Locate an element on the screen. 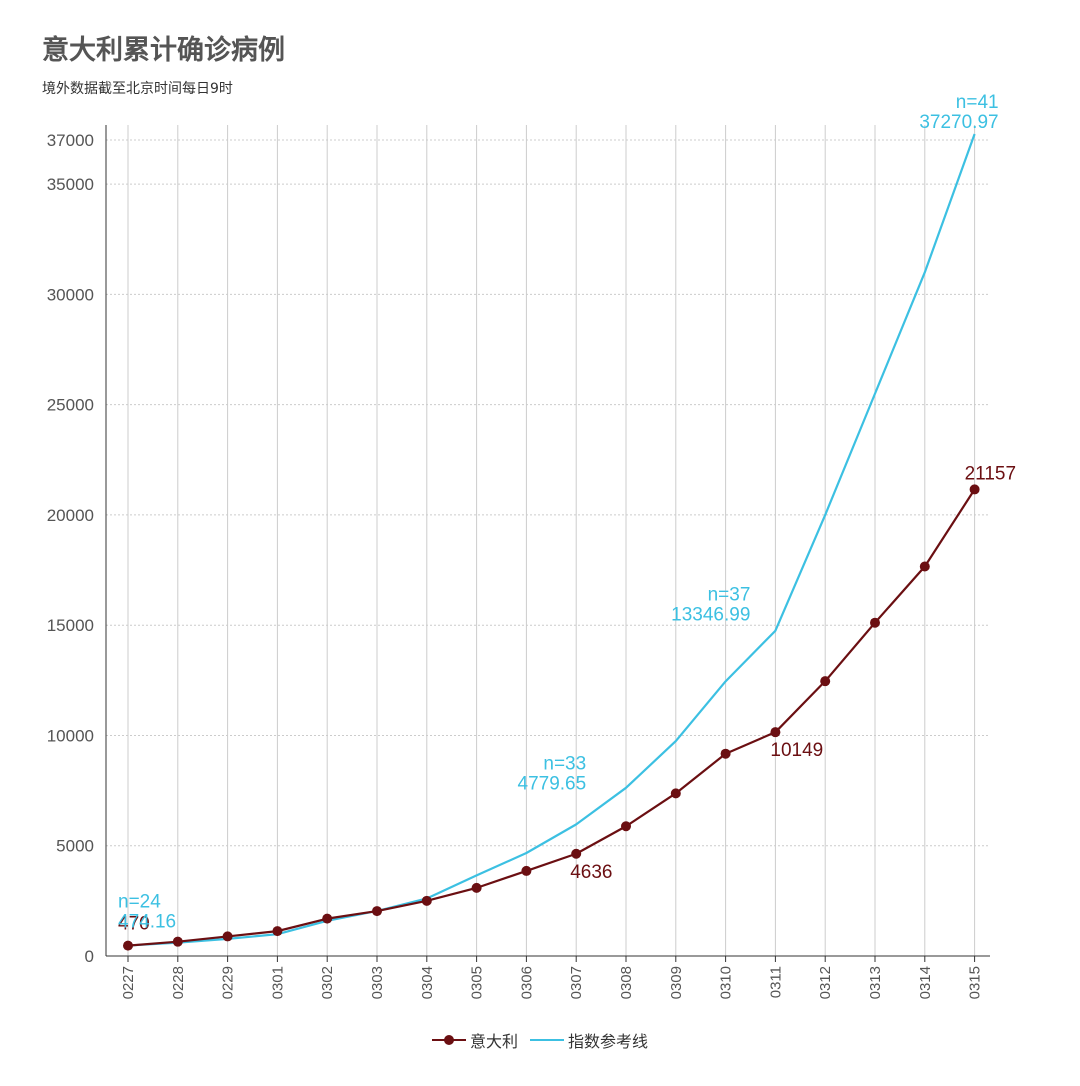 The height and width of the screenshot is (1086, 1080). data-label: 474.16 is located at coordinates (147, 922).